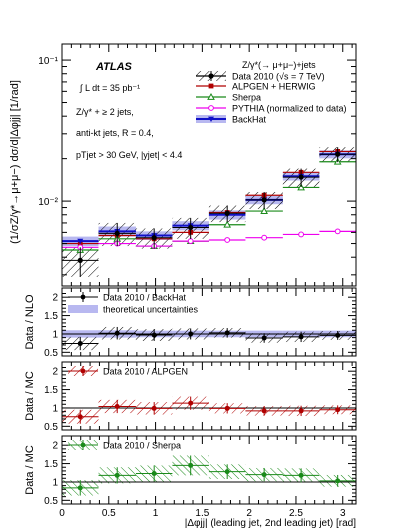  I want to click on legend-label: Sherpa, so click(246, 98).